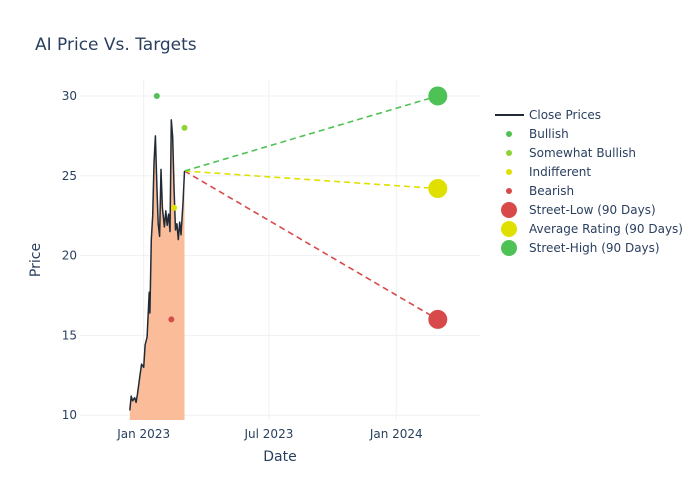  I want to click on legend-label: Bullish, so click(549, 134).